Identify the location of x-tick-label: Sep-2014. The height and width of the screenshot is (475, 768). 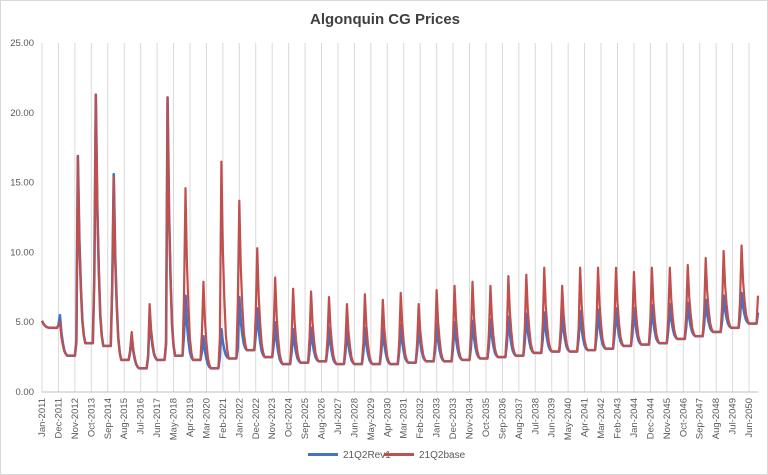
(108, 418).